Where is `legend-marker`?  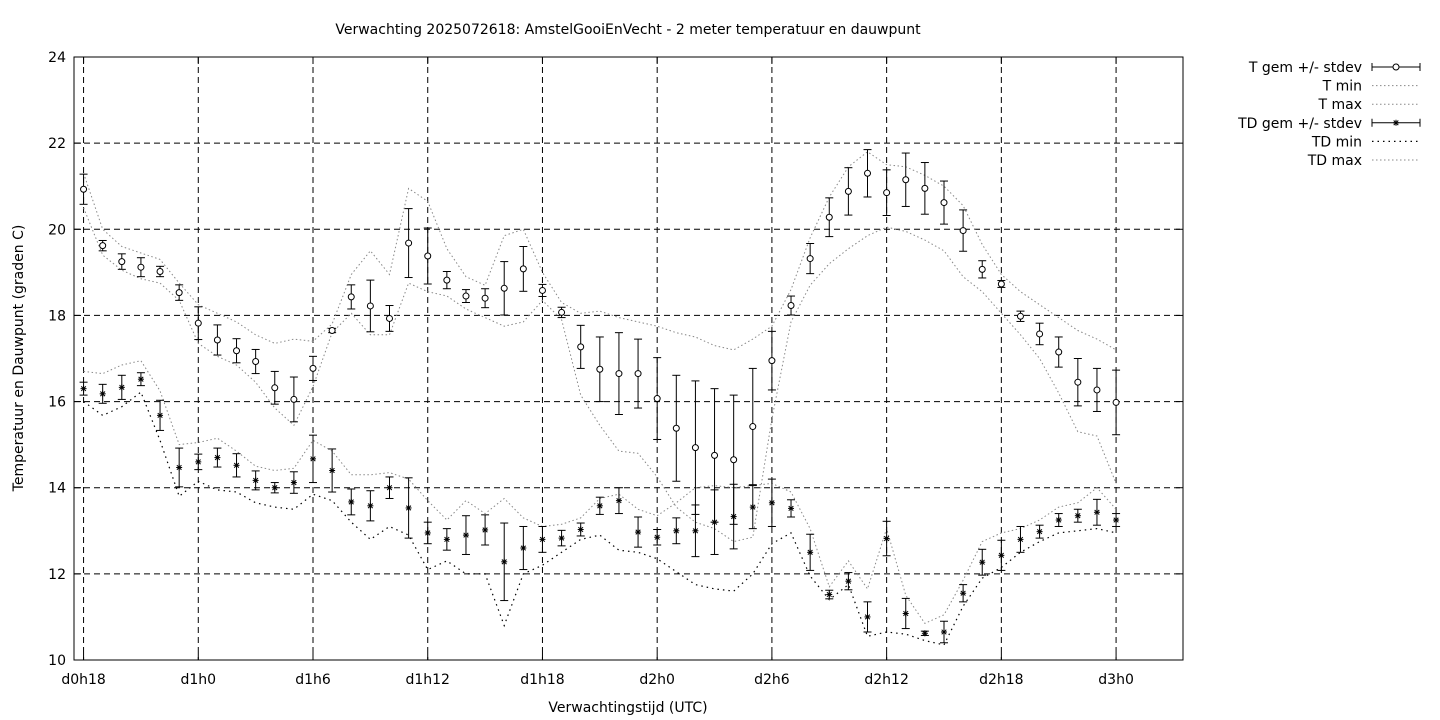 legend-marker is located at coordinates (1396, 67).